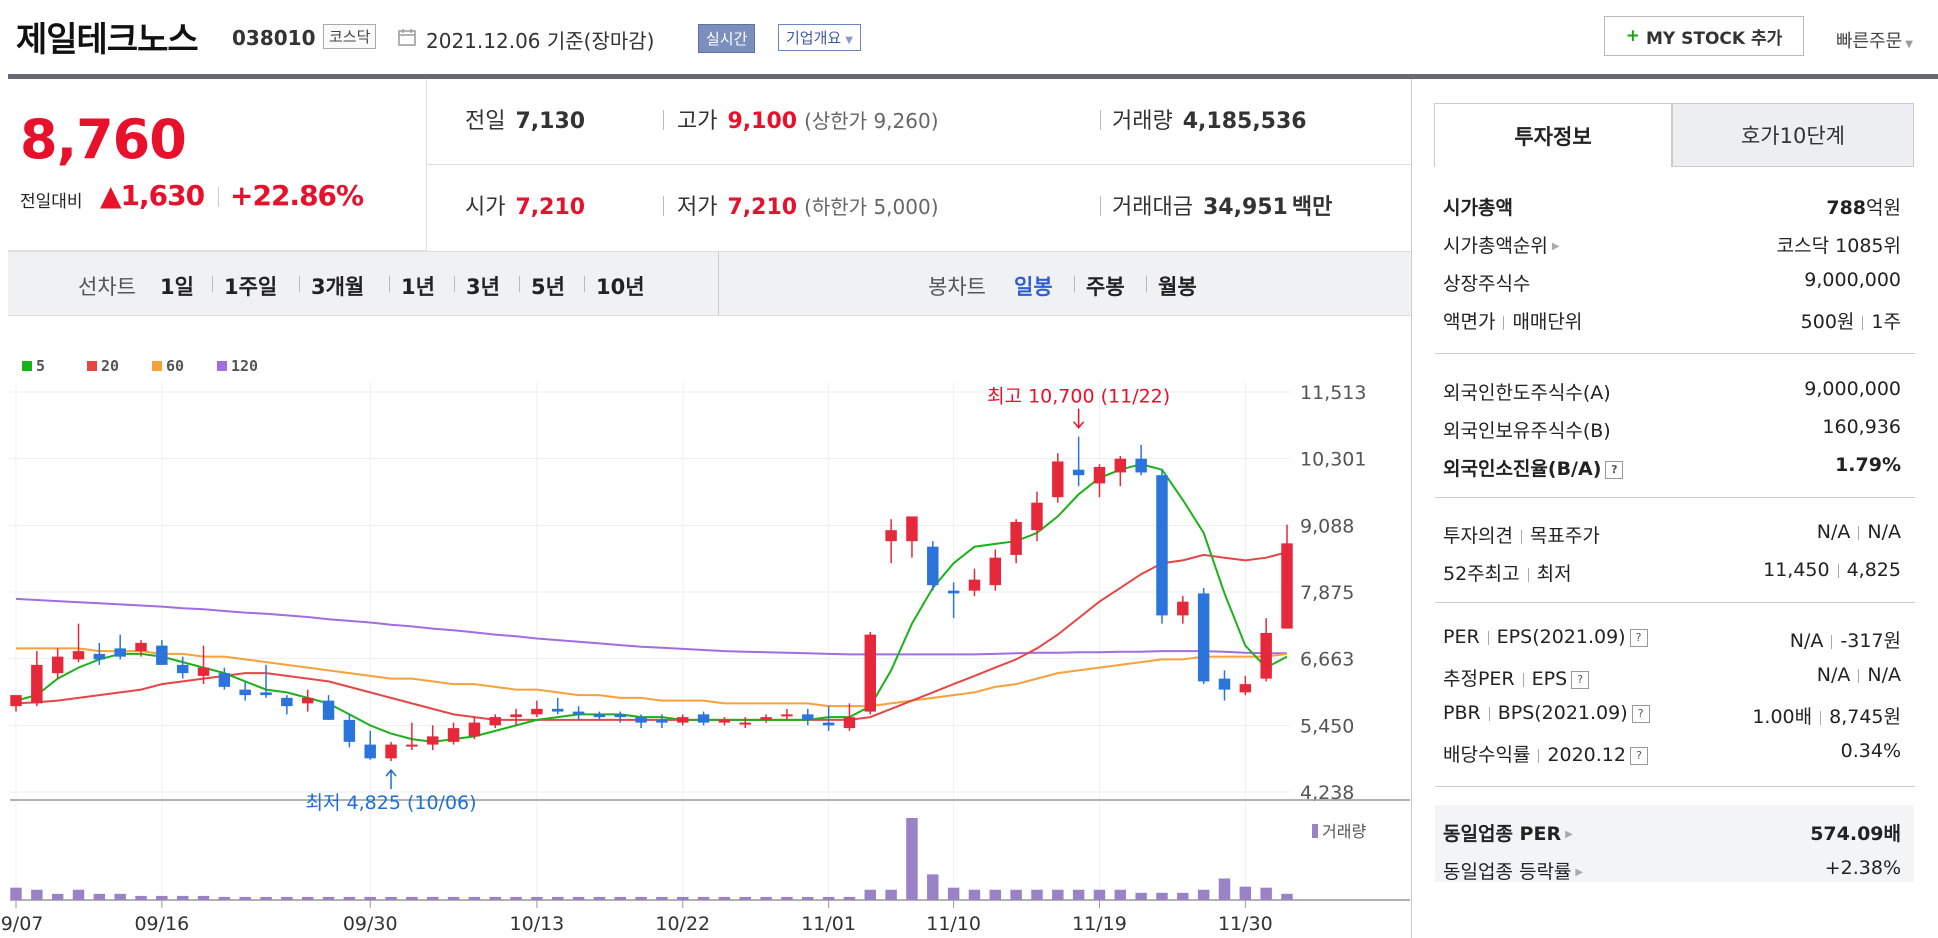  What do you see at coordinates (525, 207) in the screenshot?
I see `open-price: 시가 7,210` at bounding box center [525, 207].